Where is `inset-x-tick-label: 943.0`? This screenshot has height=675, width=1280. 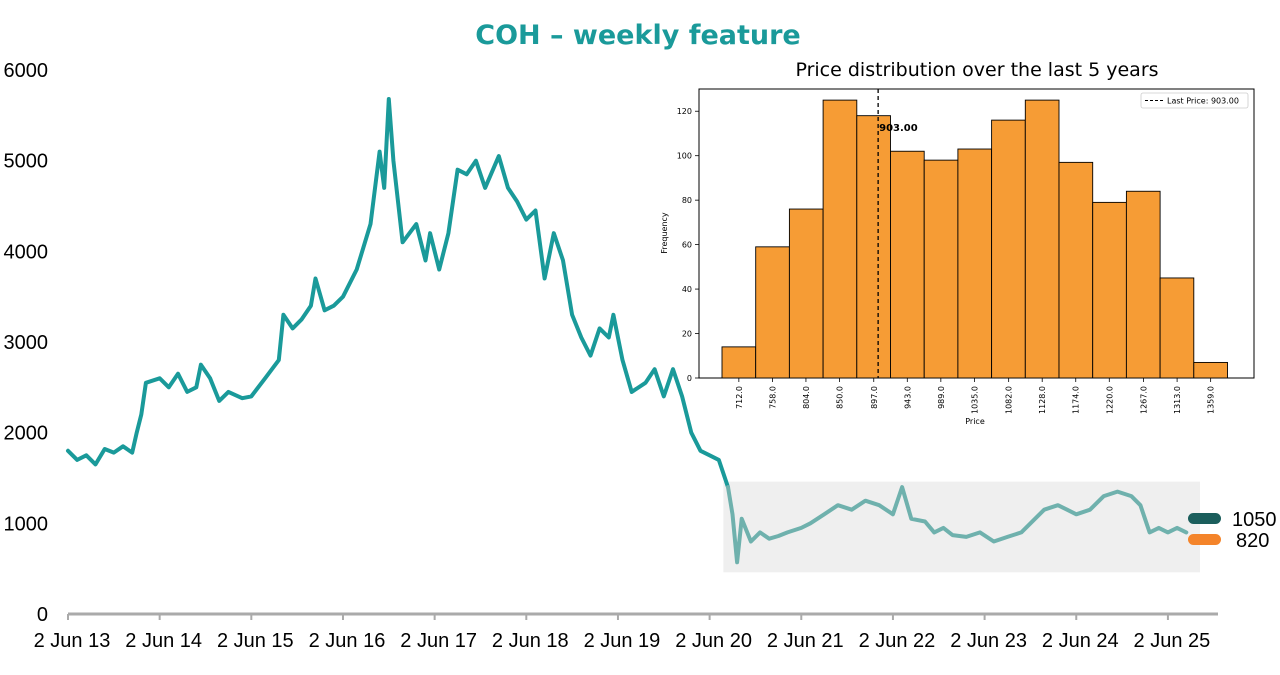
inset-x-tick-label: 943.0 is located at coordinates (907, 397).